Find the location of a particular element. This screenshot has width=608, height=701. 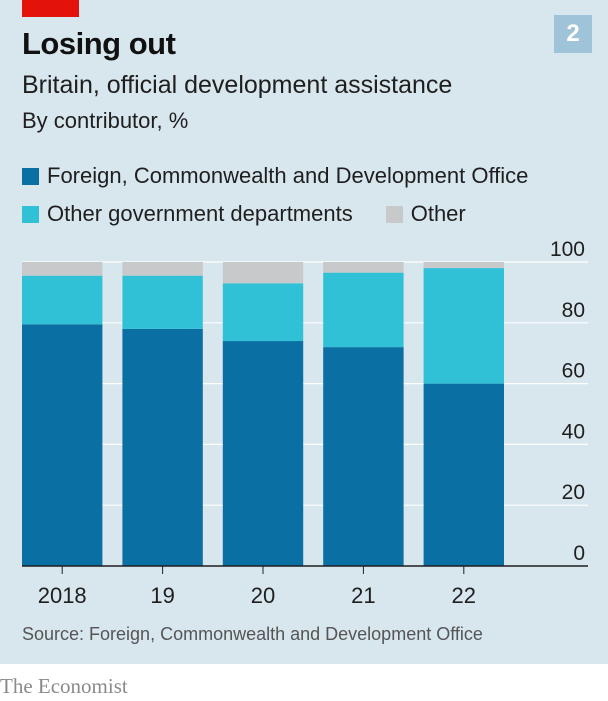

legend-swatch-fcdo is located at coordinates (30, 176).